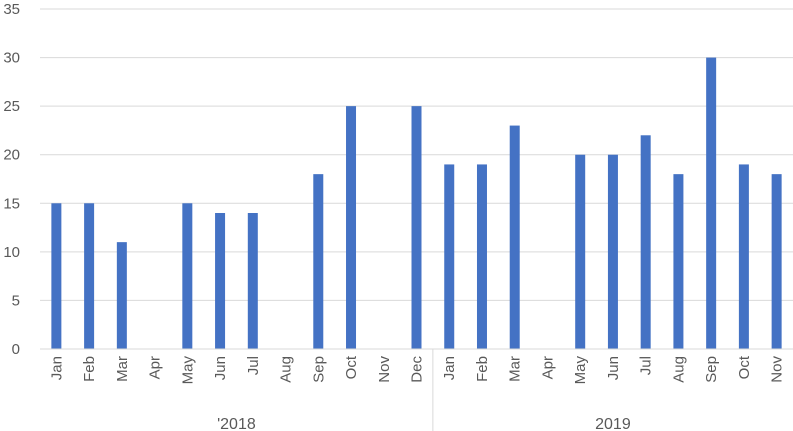 The image size is (793, 431). What do you see at coordinates (11, 203) in the screenshot?
I see `y-tick-label: 15` at bounding box center [11, 203].